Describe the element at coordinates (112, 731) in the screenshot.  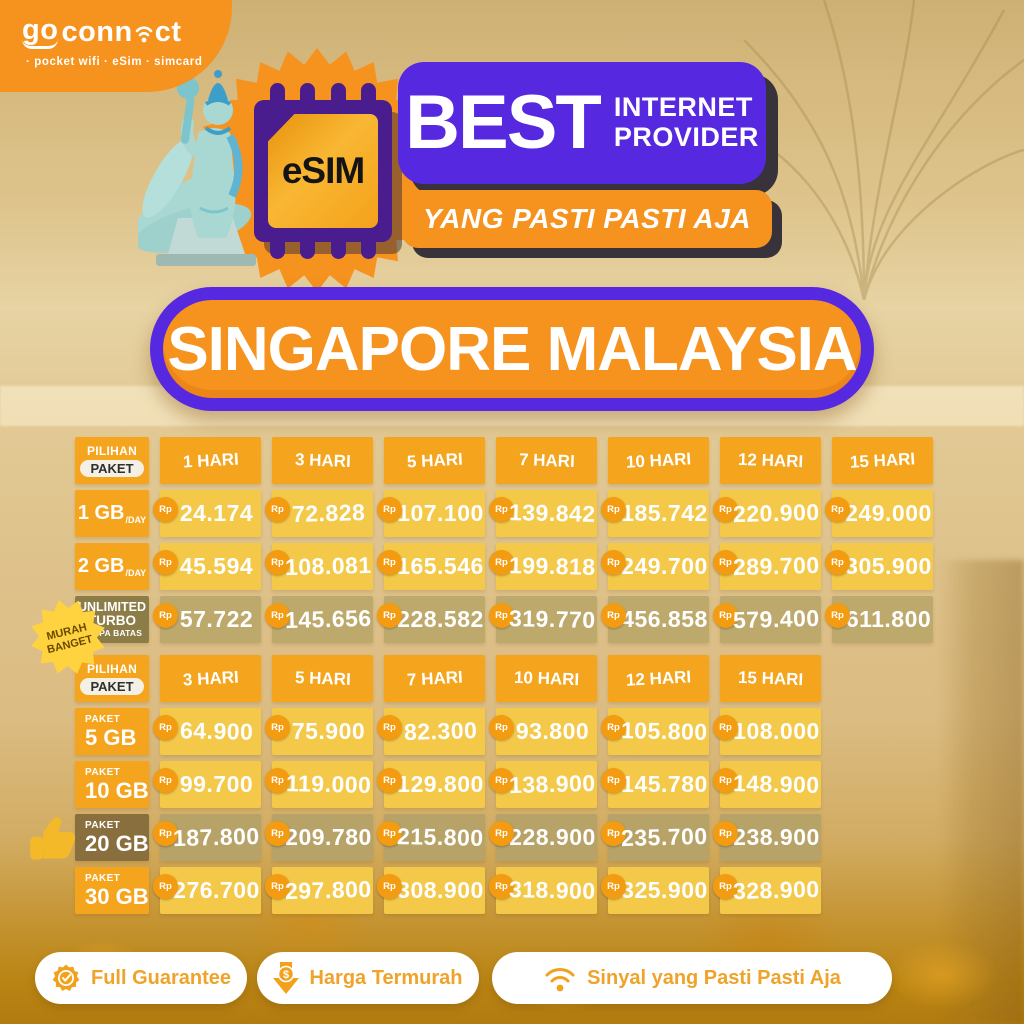
I see `row-label-paket-5gb: PAKET 5 GB` at that location.